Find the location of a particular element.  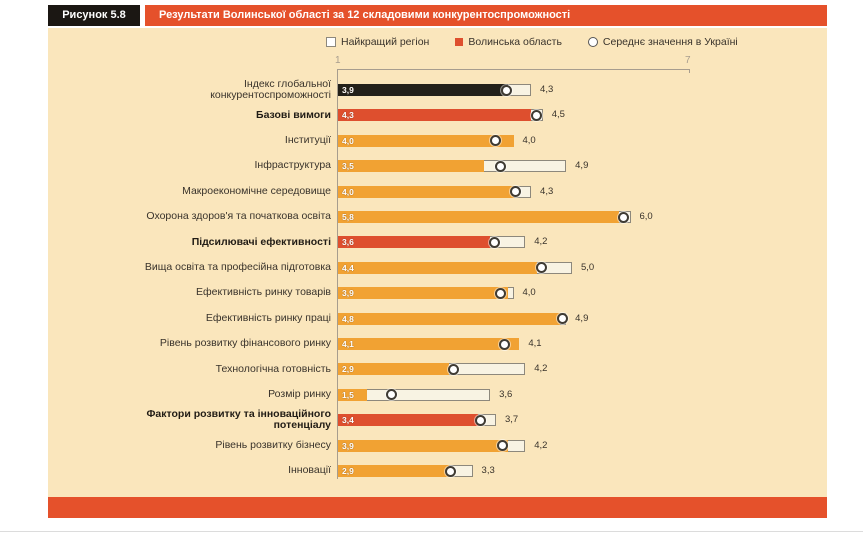

row-label: Інновації is located at coordinates (309, 470).